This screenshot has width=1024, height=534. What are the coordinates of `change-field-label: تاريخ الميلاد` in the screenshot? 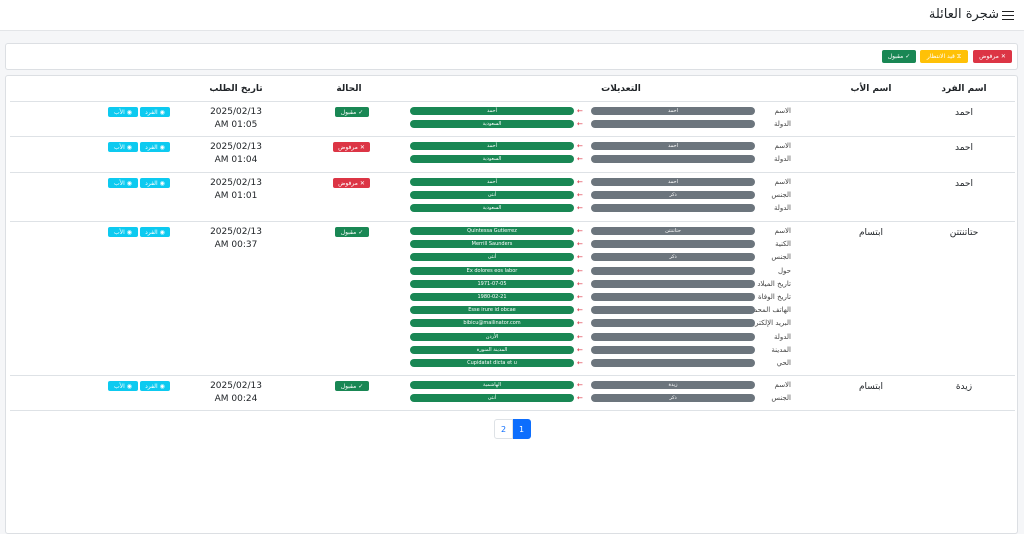 It's located at (774, 283).